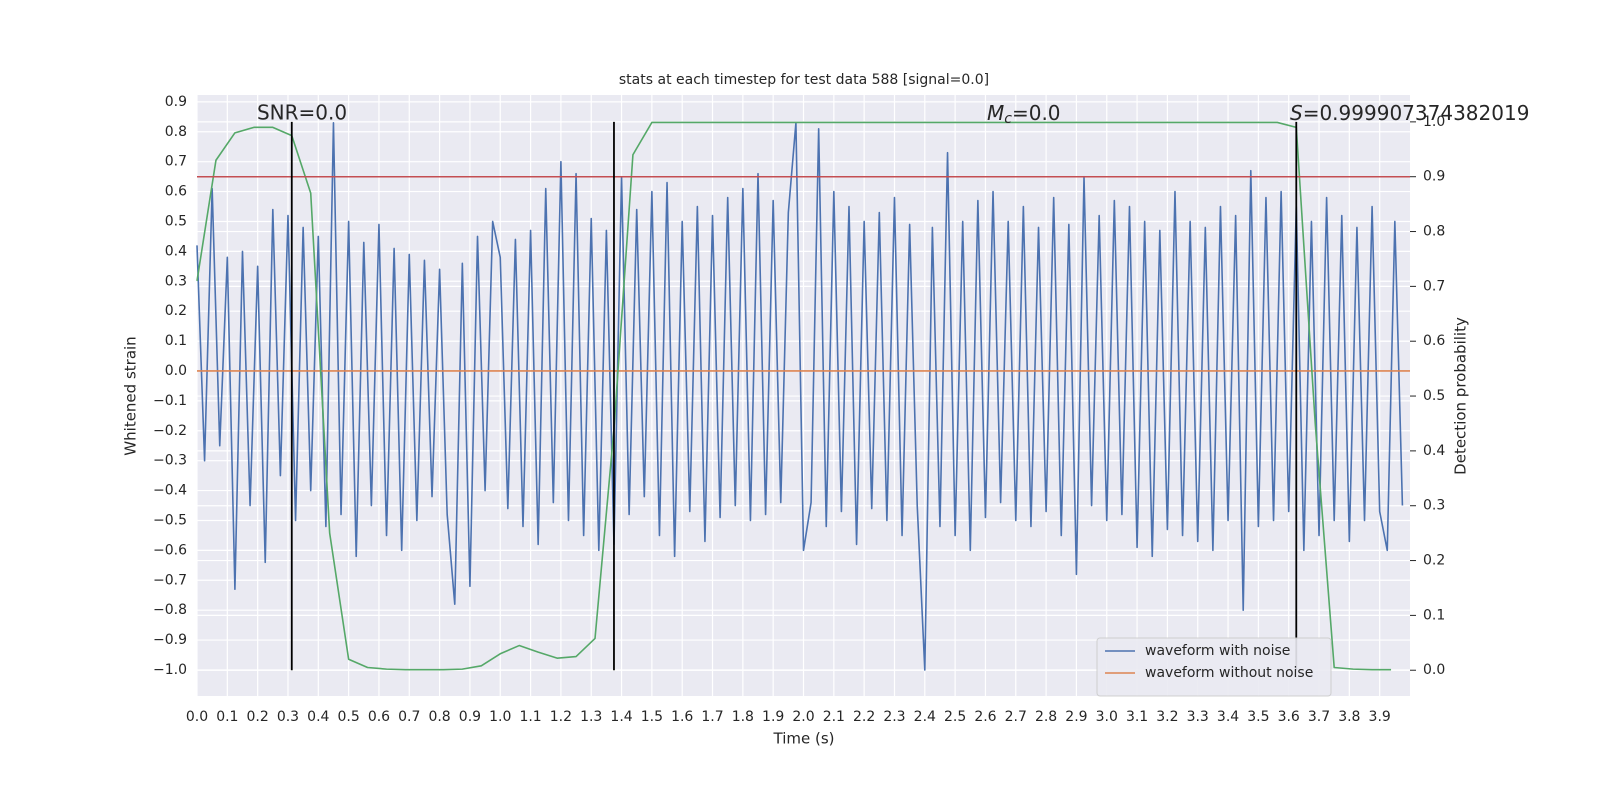 The height and width of the screenshot is (800, 1600). Describe the element at coordinates (348, 717) in the screenshot. I see `x-tick-label: 0.5` at that location.